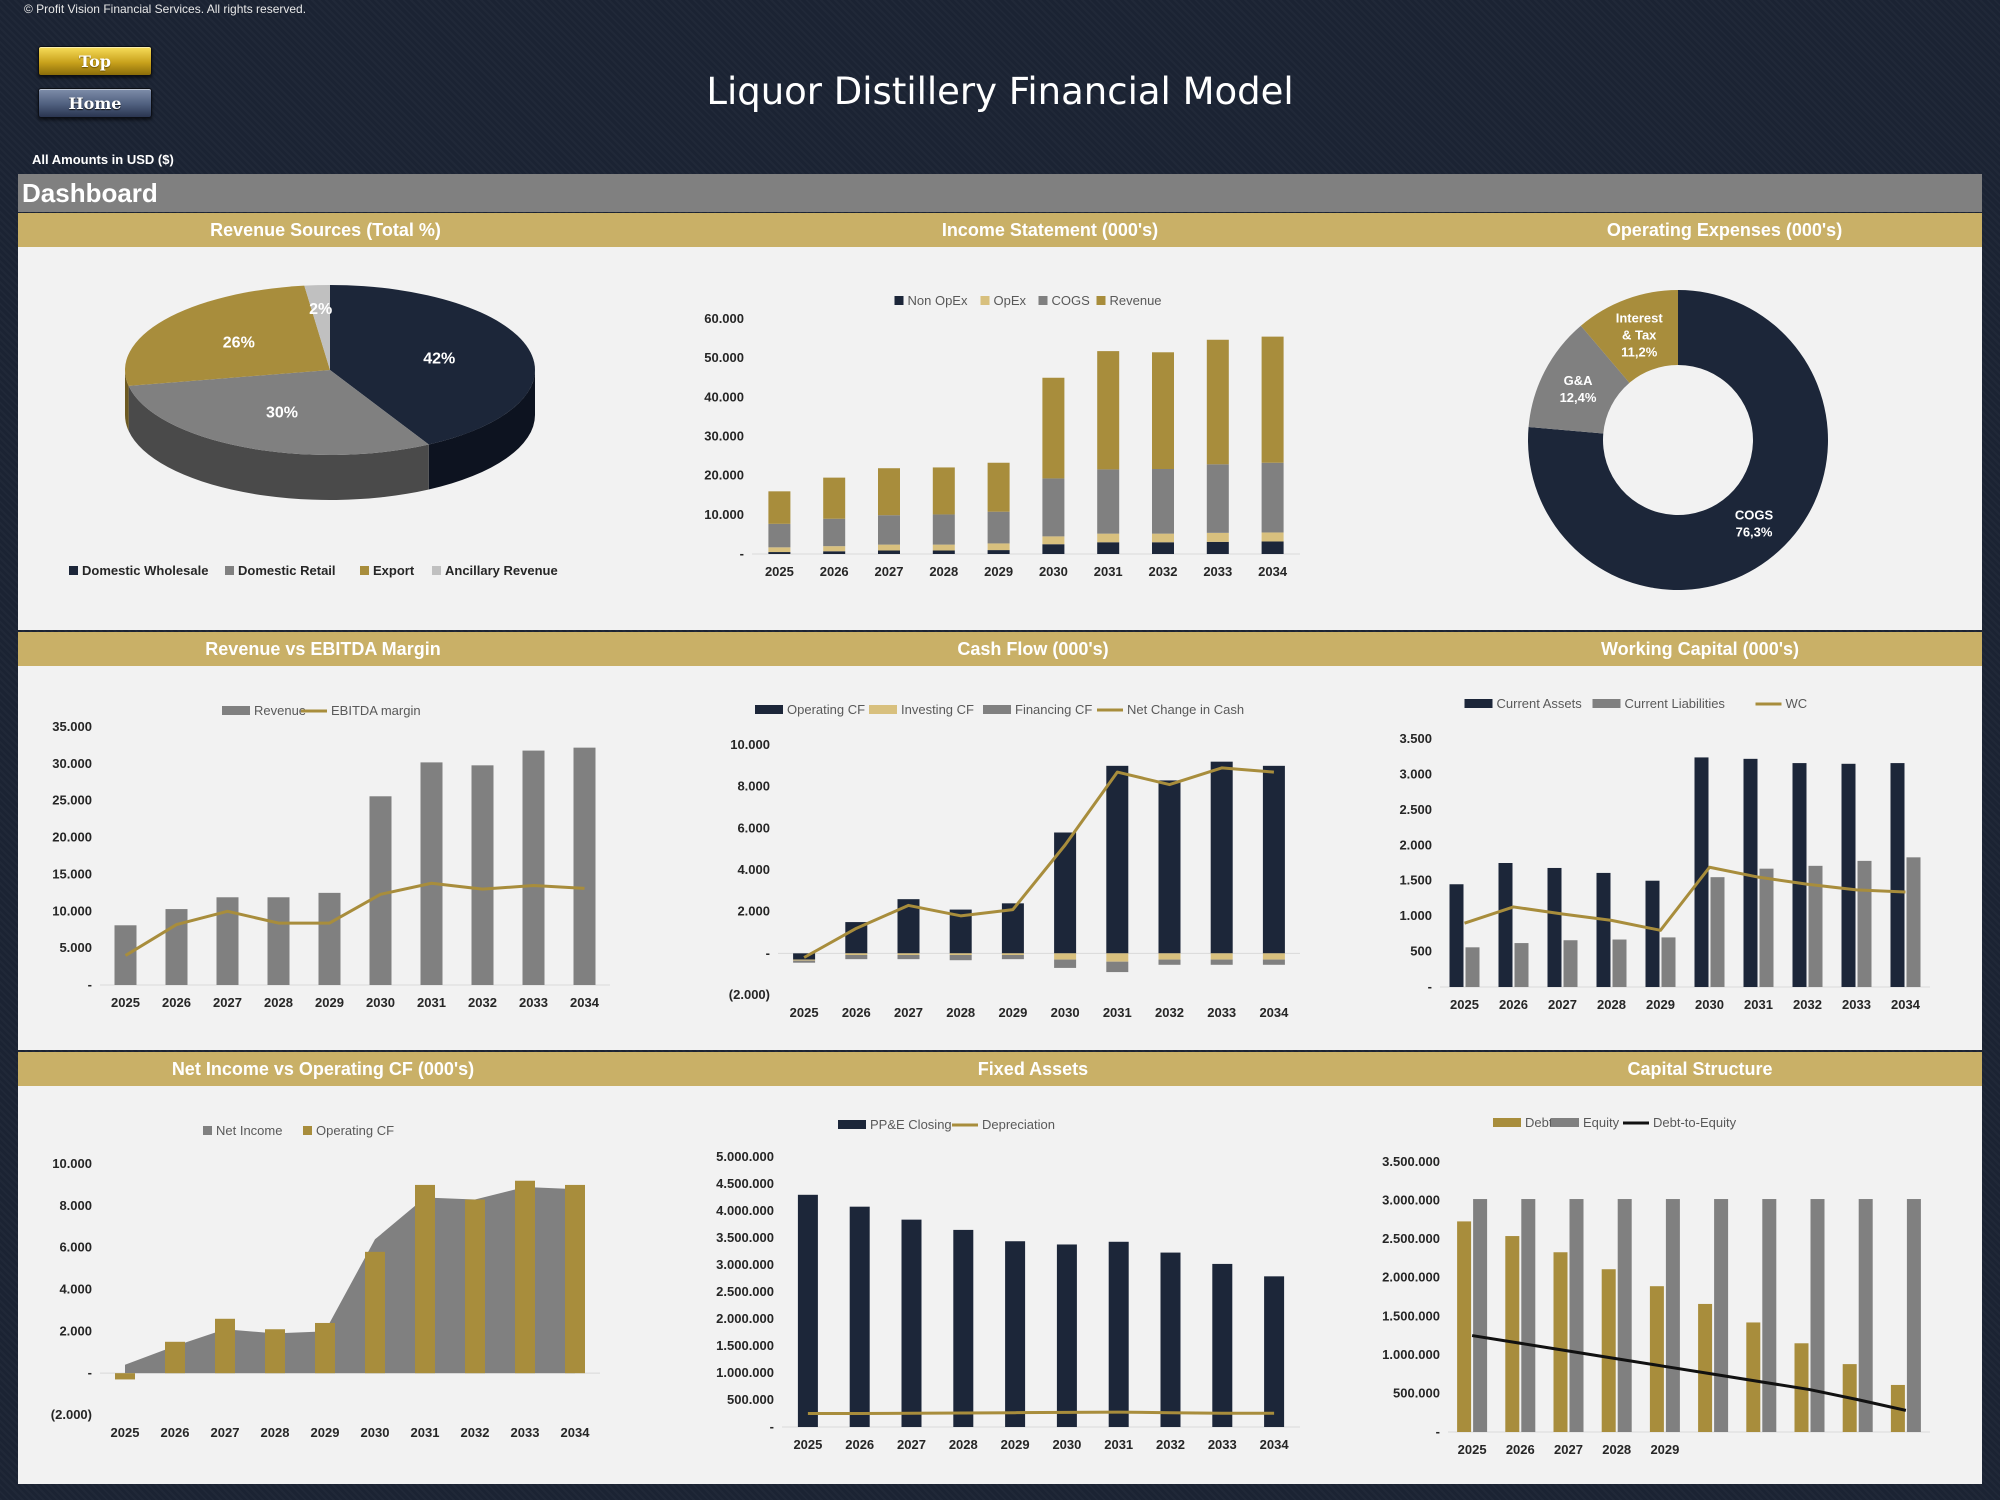  I want to click on fixed-assets-xtick: 2028, so click(963, 1444).